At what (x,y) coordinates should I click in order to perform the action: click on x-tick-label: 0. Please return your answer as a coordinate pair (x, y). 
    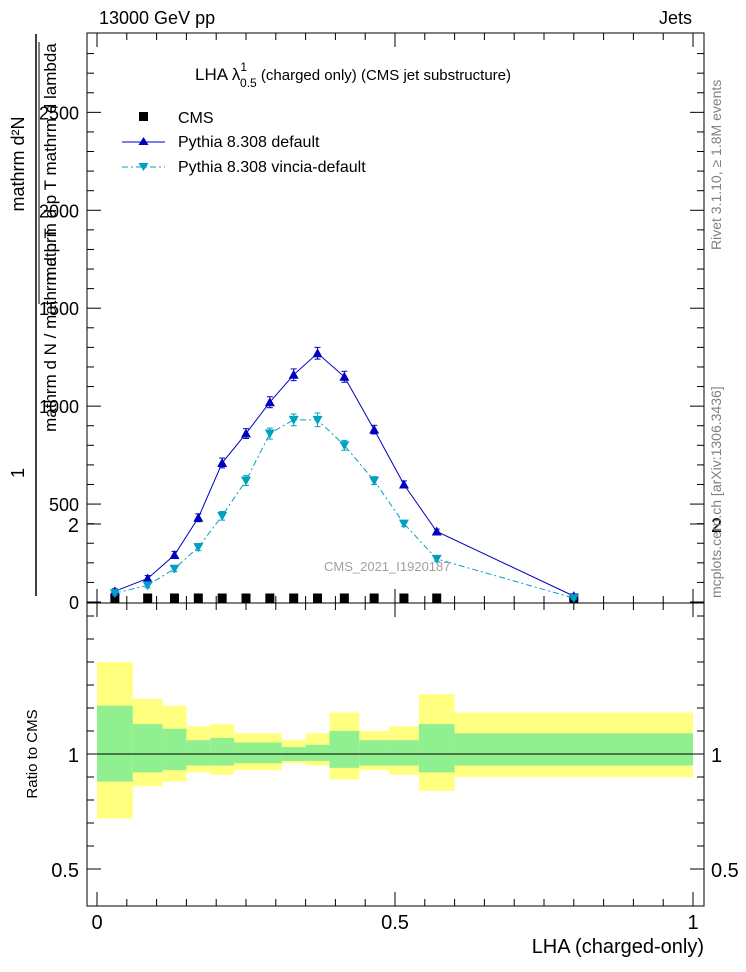
    Looking at the image, I should click on (96, 923).